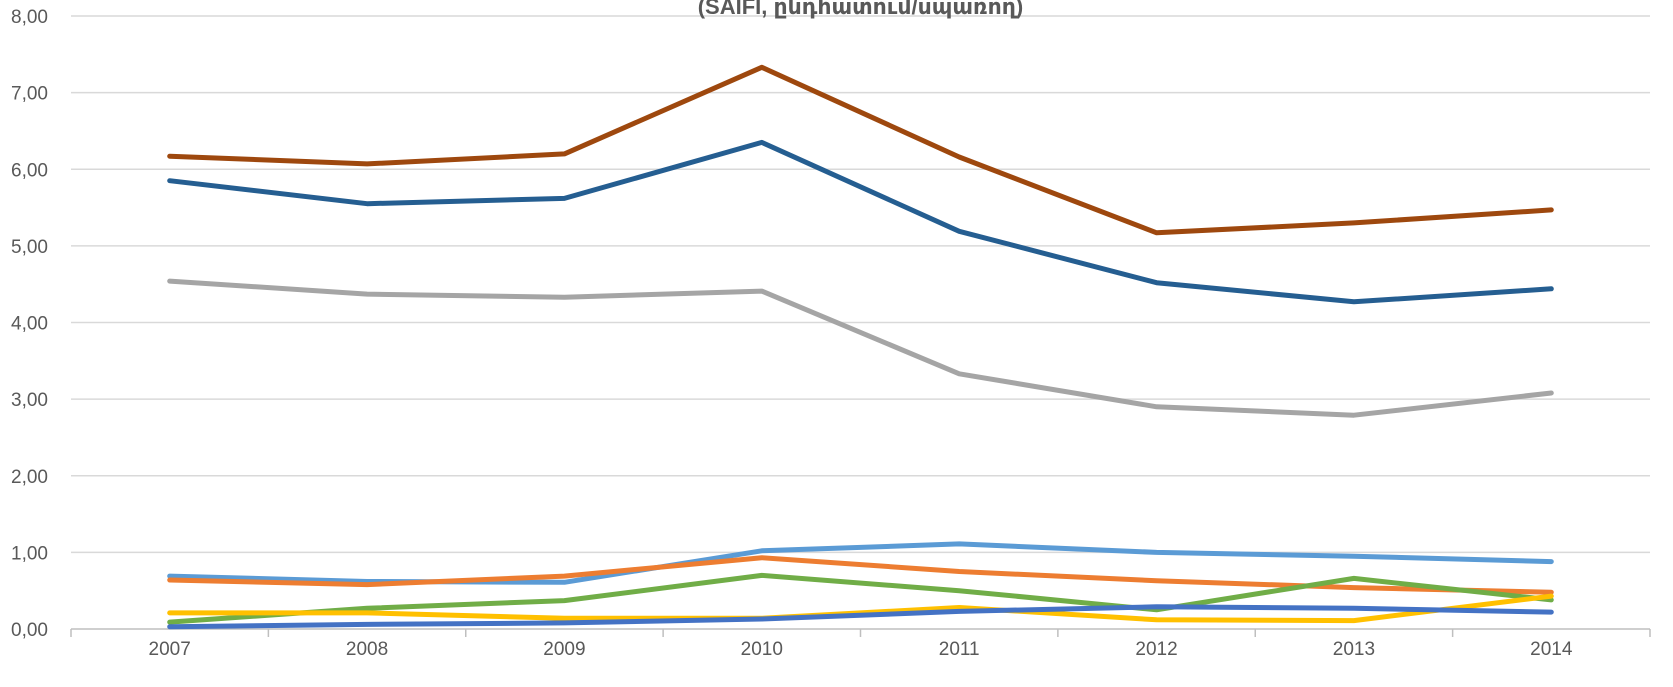 The width and height of the screenshot is (1673, 687). What do you see at coordinates (29, 247) in the screenshot?
I see `y-tick-label: 5,00` at bounding box center [29, 247].